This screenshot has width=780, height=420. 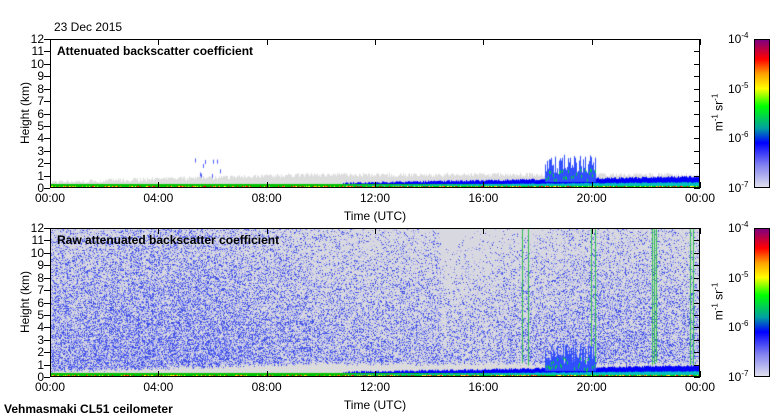 I want to click on panel-title: Attenuated backscatter coefficient, so click(x=155, y=51).